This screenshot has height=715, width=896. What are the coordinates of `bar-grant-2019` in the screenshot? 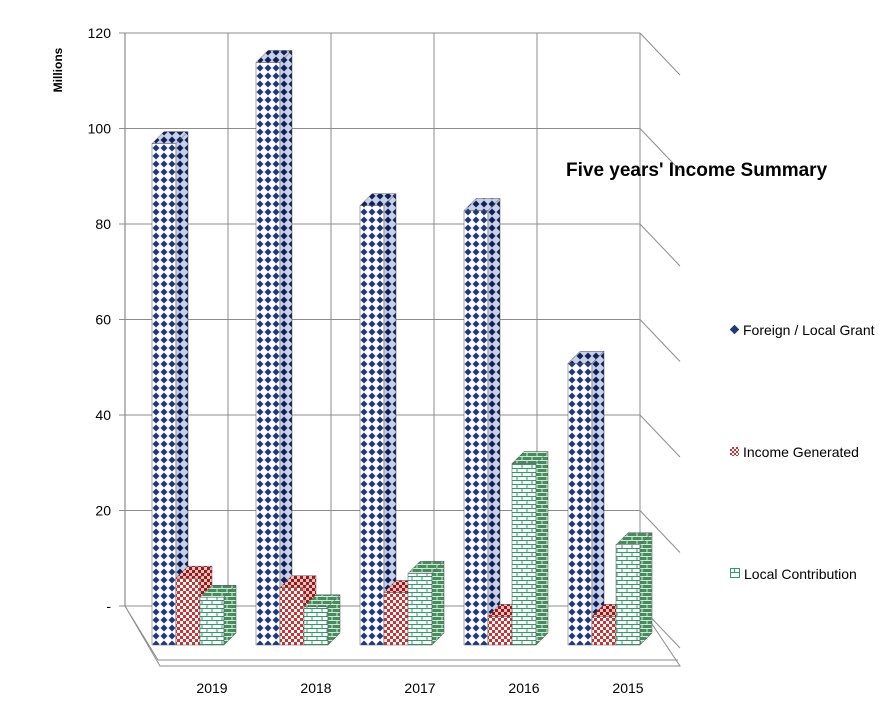 It's located at (170, 388).